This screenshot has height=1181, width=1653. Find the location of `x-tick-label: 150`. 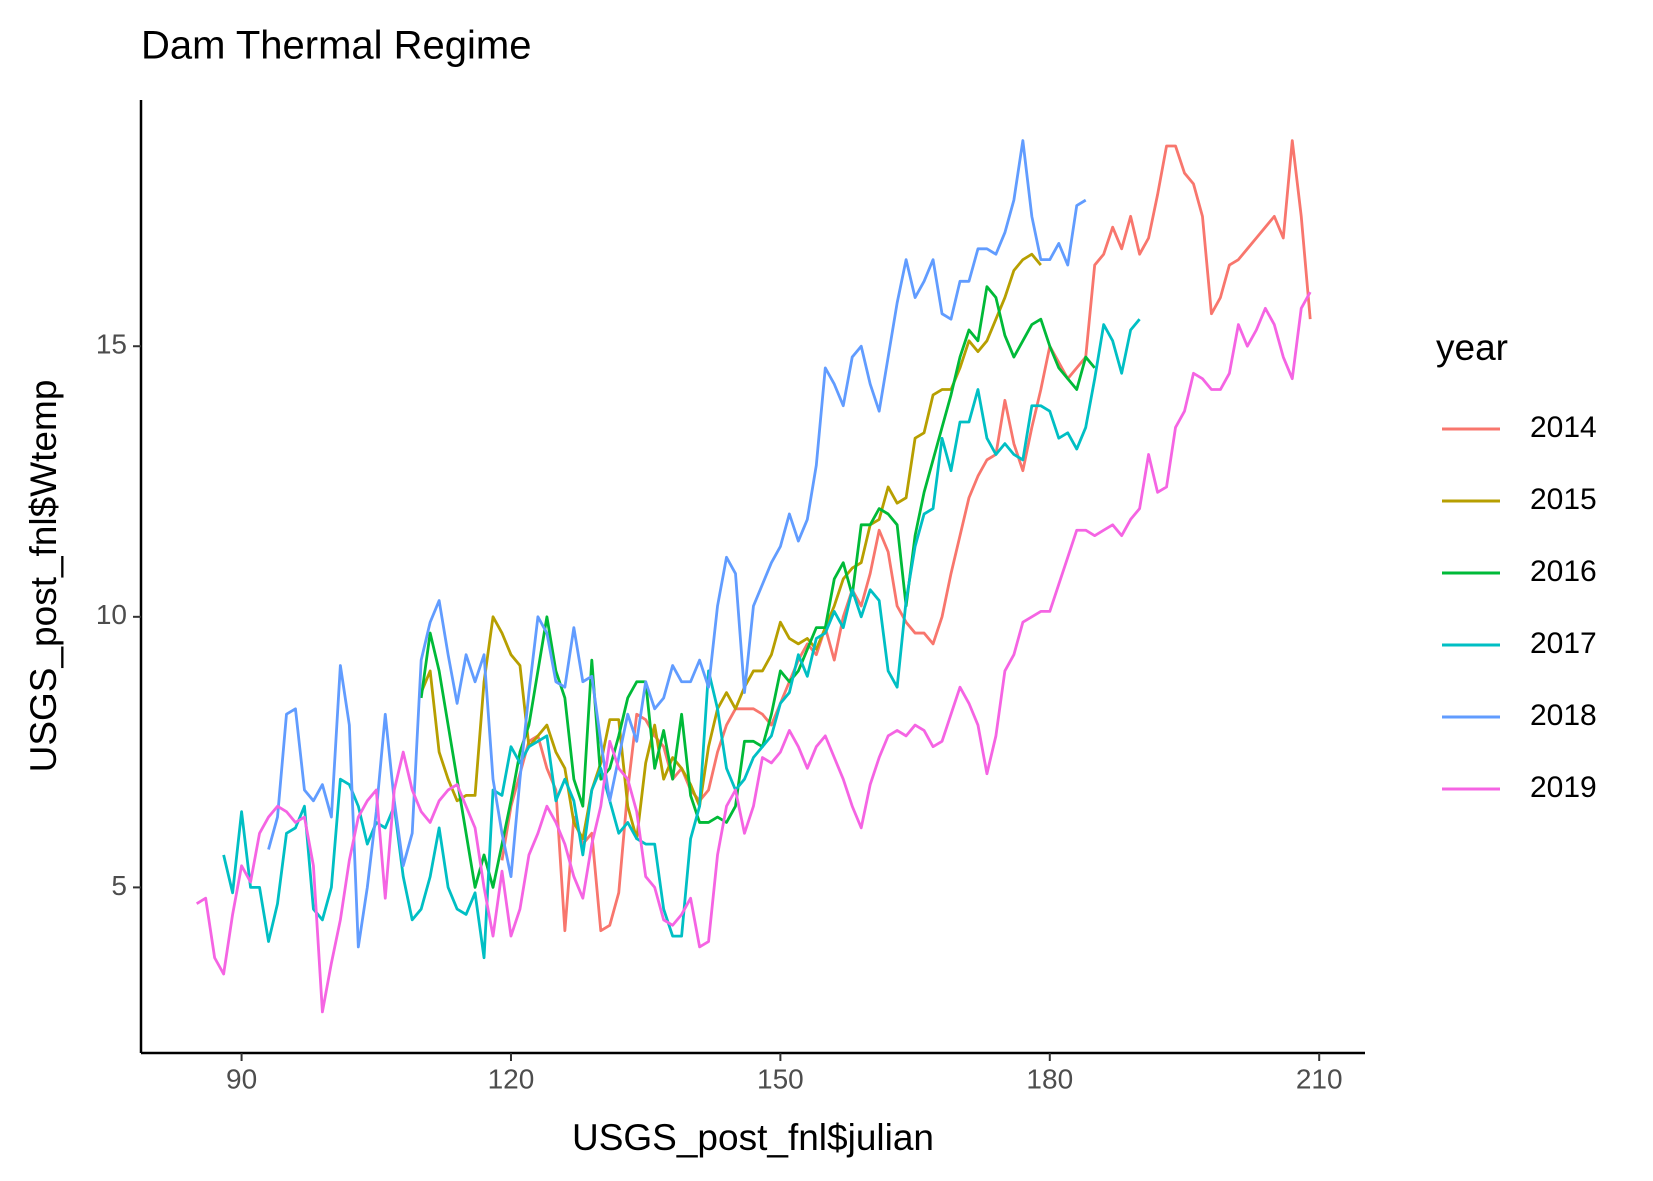

x-tick-label: 150 is located at coordinates (780, 1078).